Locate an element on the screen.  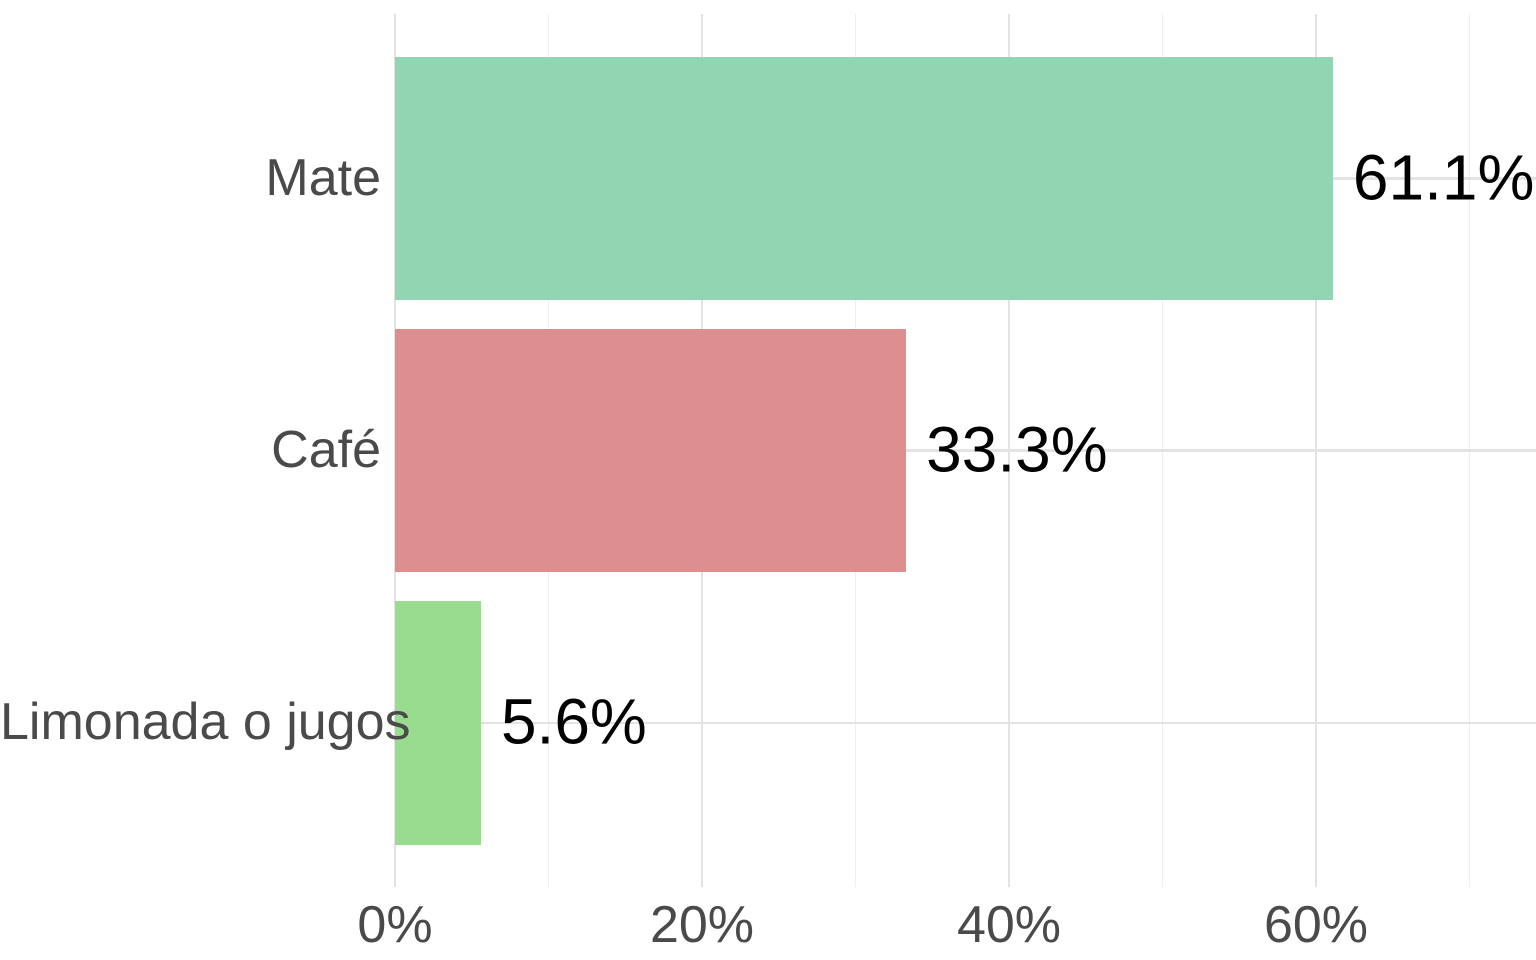
category-label-mate: Mate is located at coordinates (323, 177).